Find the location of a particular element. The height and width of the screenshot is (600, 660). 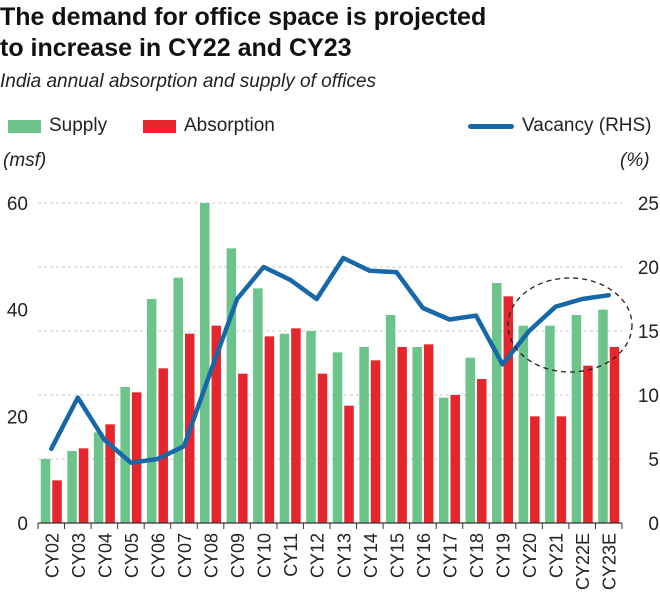

category-label: CY12 is located at coordinates (318, 555).